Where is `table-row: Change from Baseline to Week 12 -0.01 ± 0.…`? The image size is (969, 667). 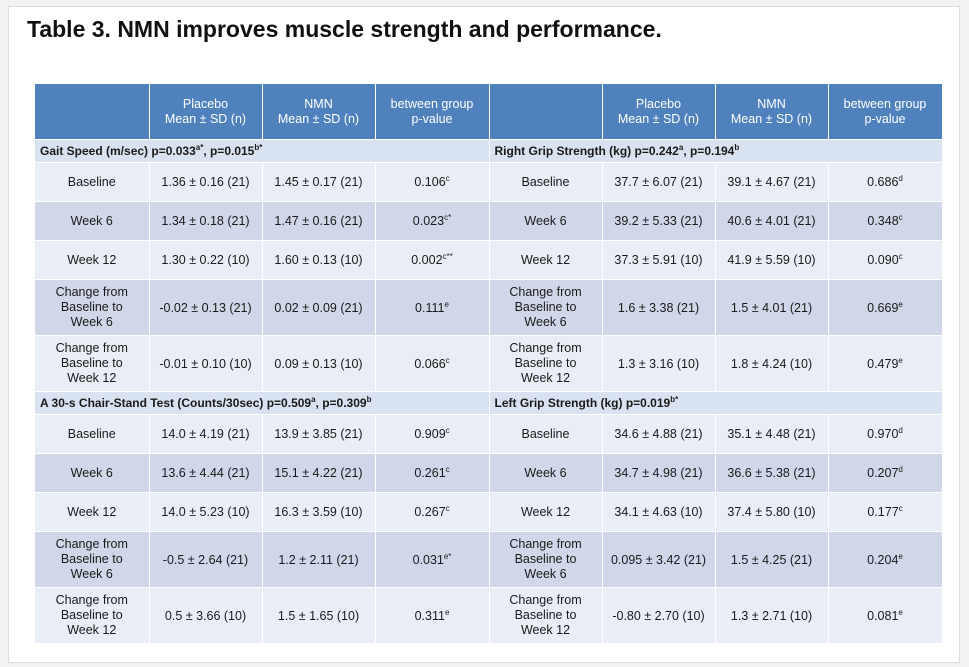 table-row: Change from Baseline to Week 12 -0.01 ± 0.… is located at coordinates (489, 363).